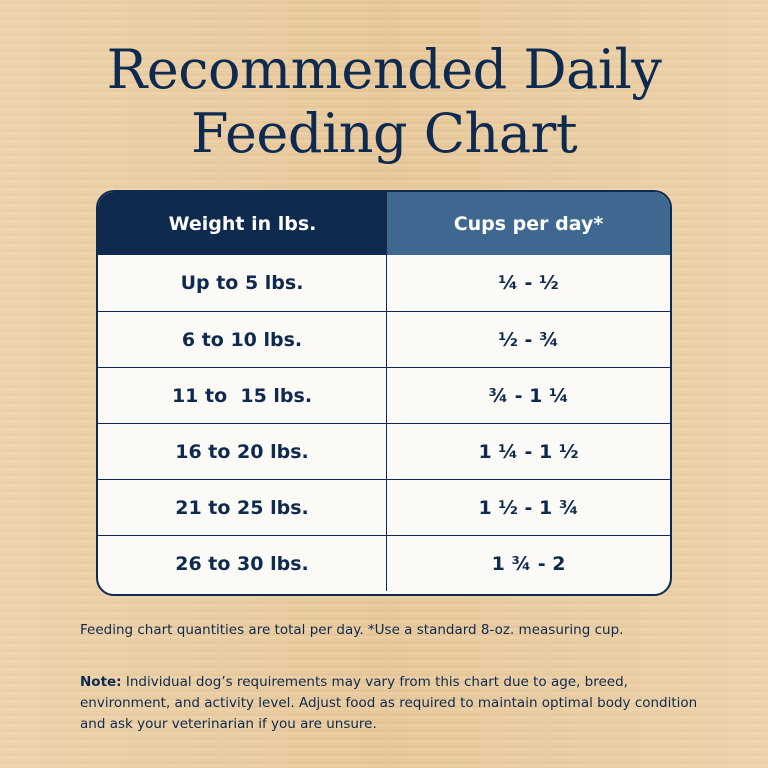  What do you see at coordinates (101, 682) in the screenshot?
I see `note-label: Note:` at bounding box center [101, 682].